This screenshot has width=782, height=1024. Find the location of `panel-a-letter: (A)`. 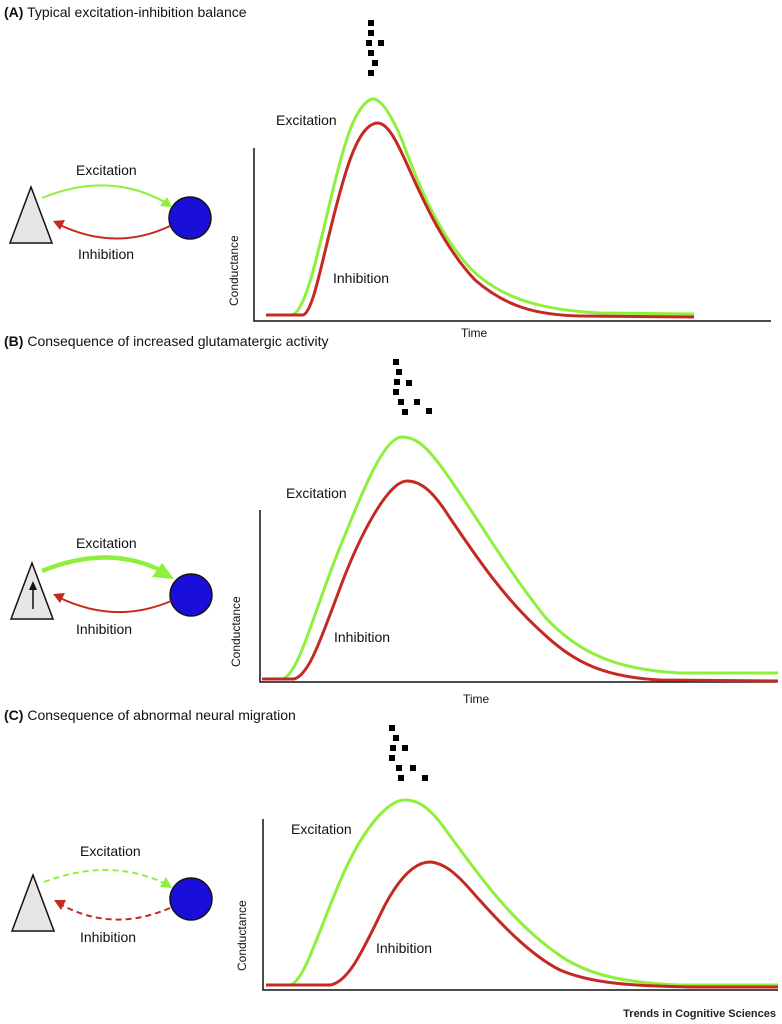

panel-a-letter: (A) is located at coordinates (14, 12).